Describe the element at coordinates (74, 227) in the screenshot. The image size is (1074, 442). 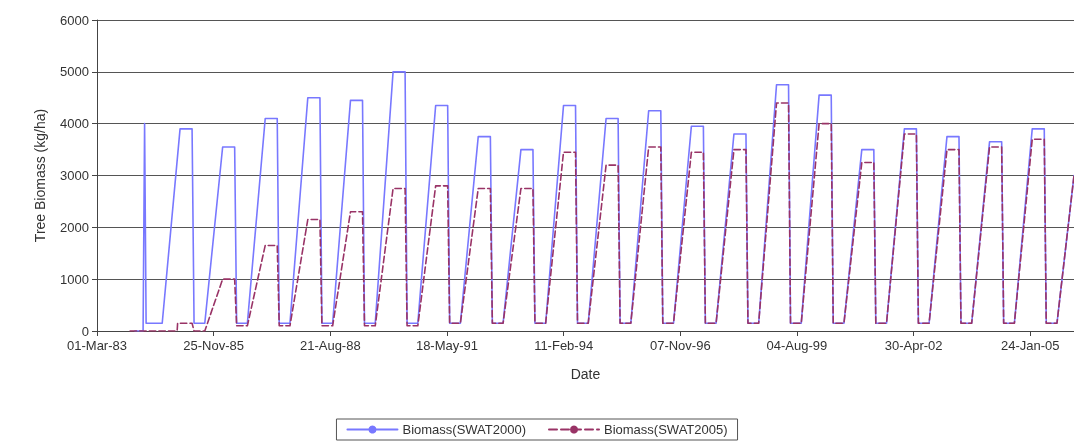
I see `y-tick-label: 2000` at that location.